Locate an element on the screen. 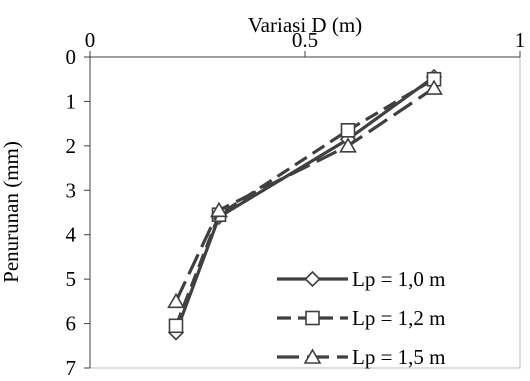  legend-entry-3: Lp = 1,5 m is located at coordinates (361, 357).